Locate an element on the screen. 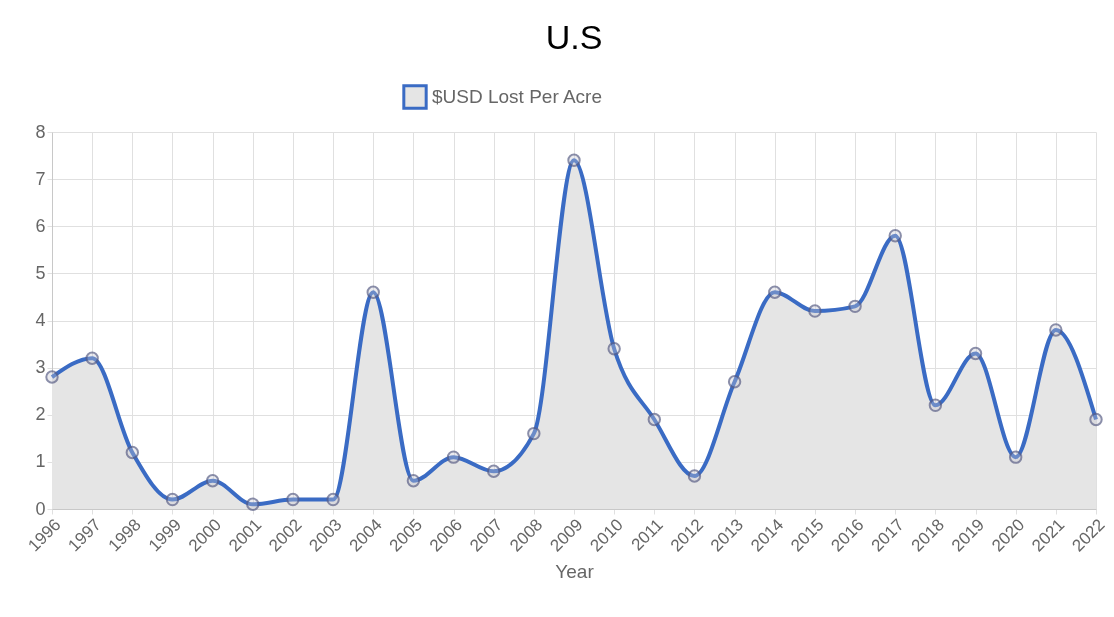  legend-label: $USD Lost Per Acre is located at coordinates (517, 96).